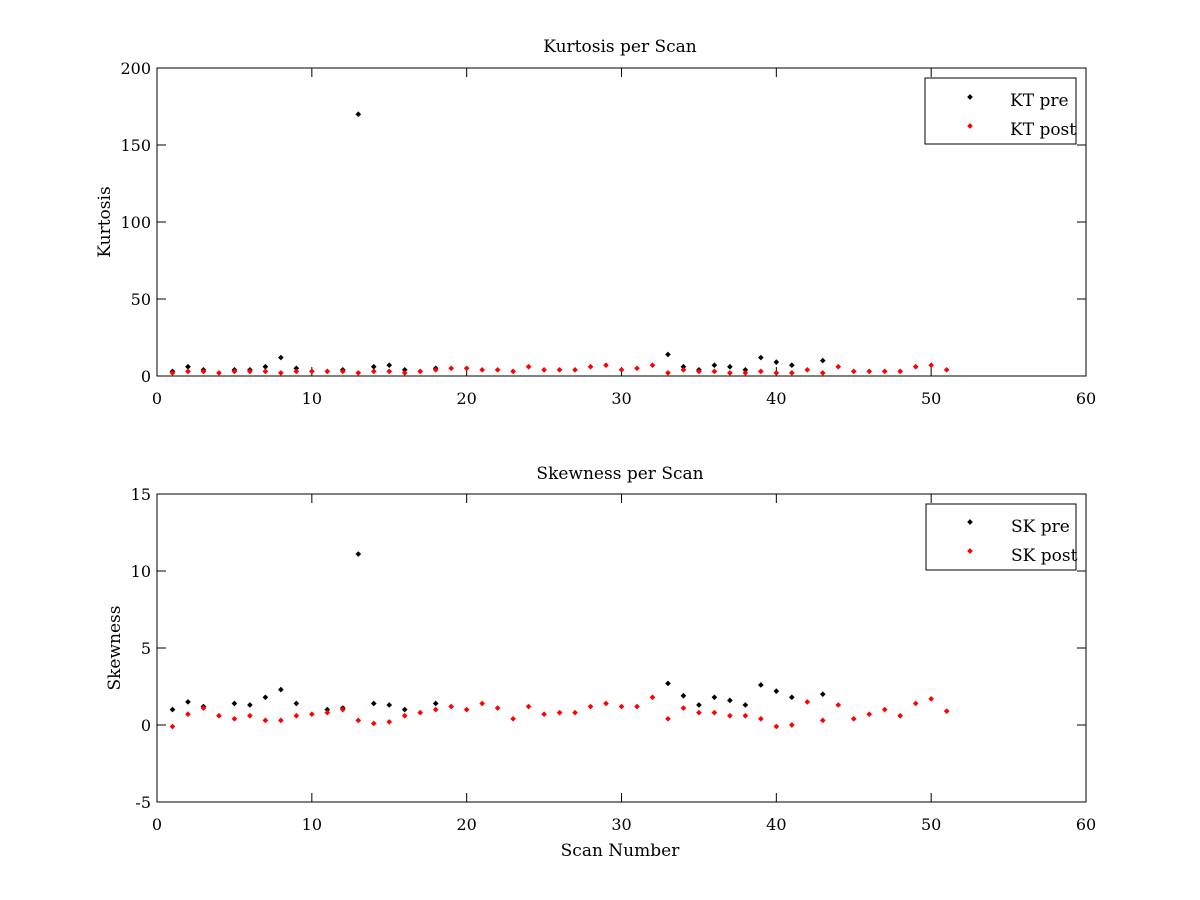 The image size is (1200, 900). I want to click on kt-pre-legend-label: KT pre, so click(1039, 101).